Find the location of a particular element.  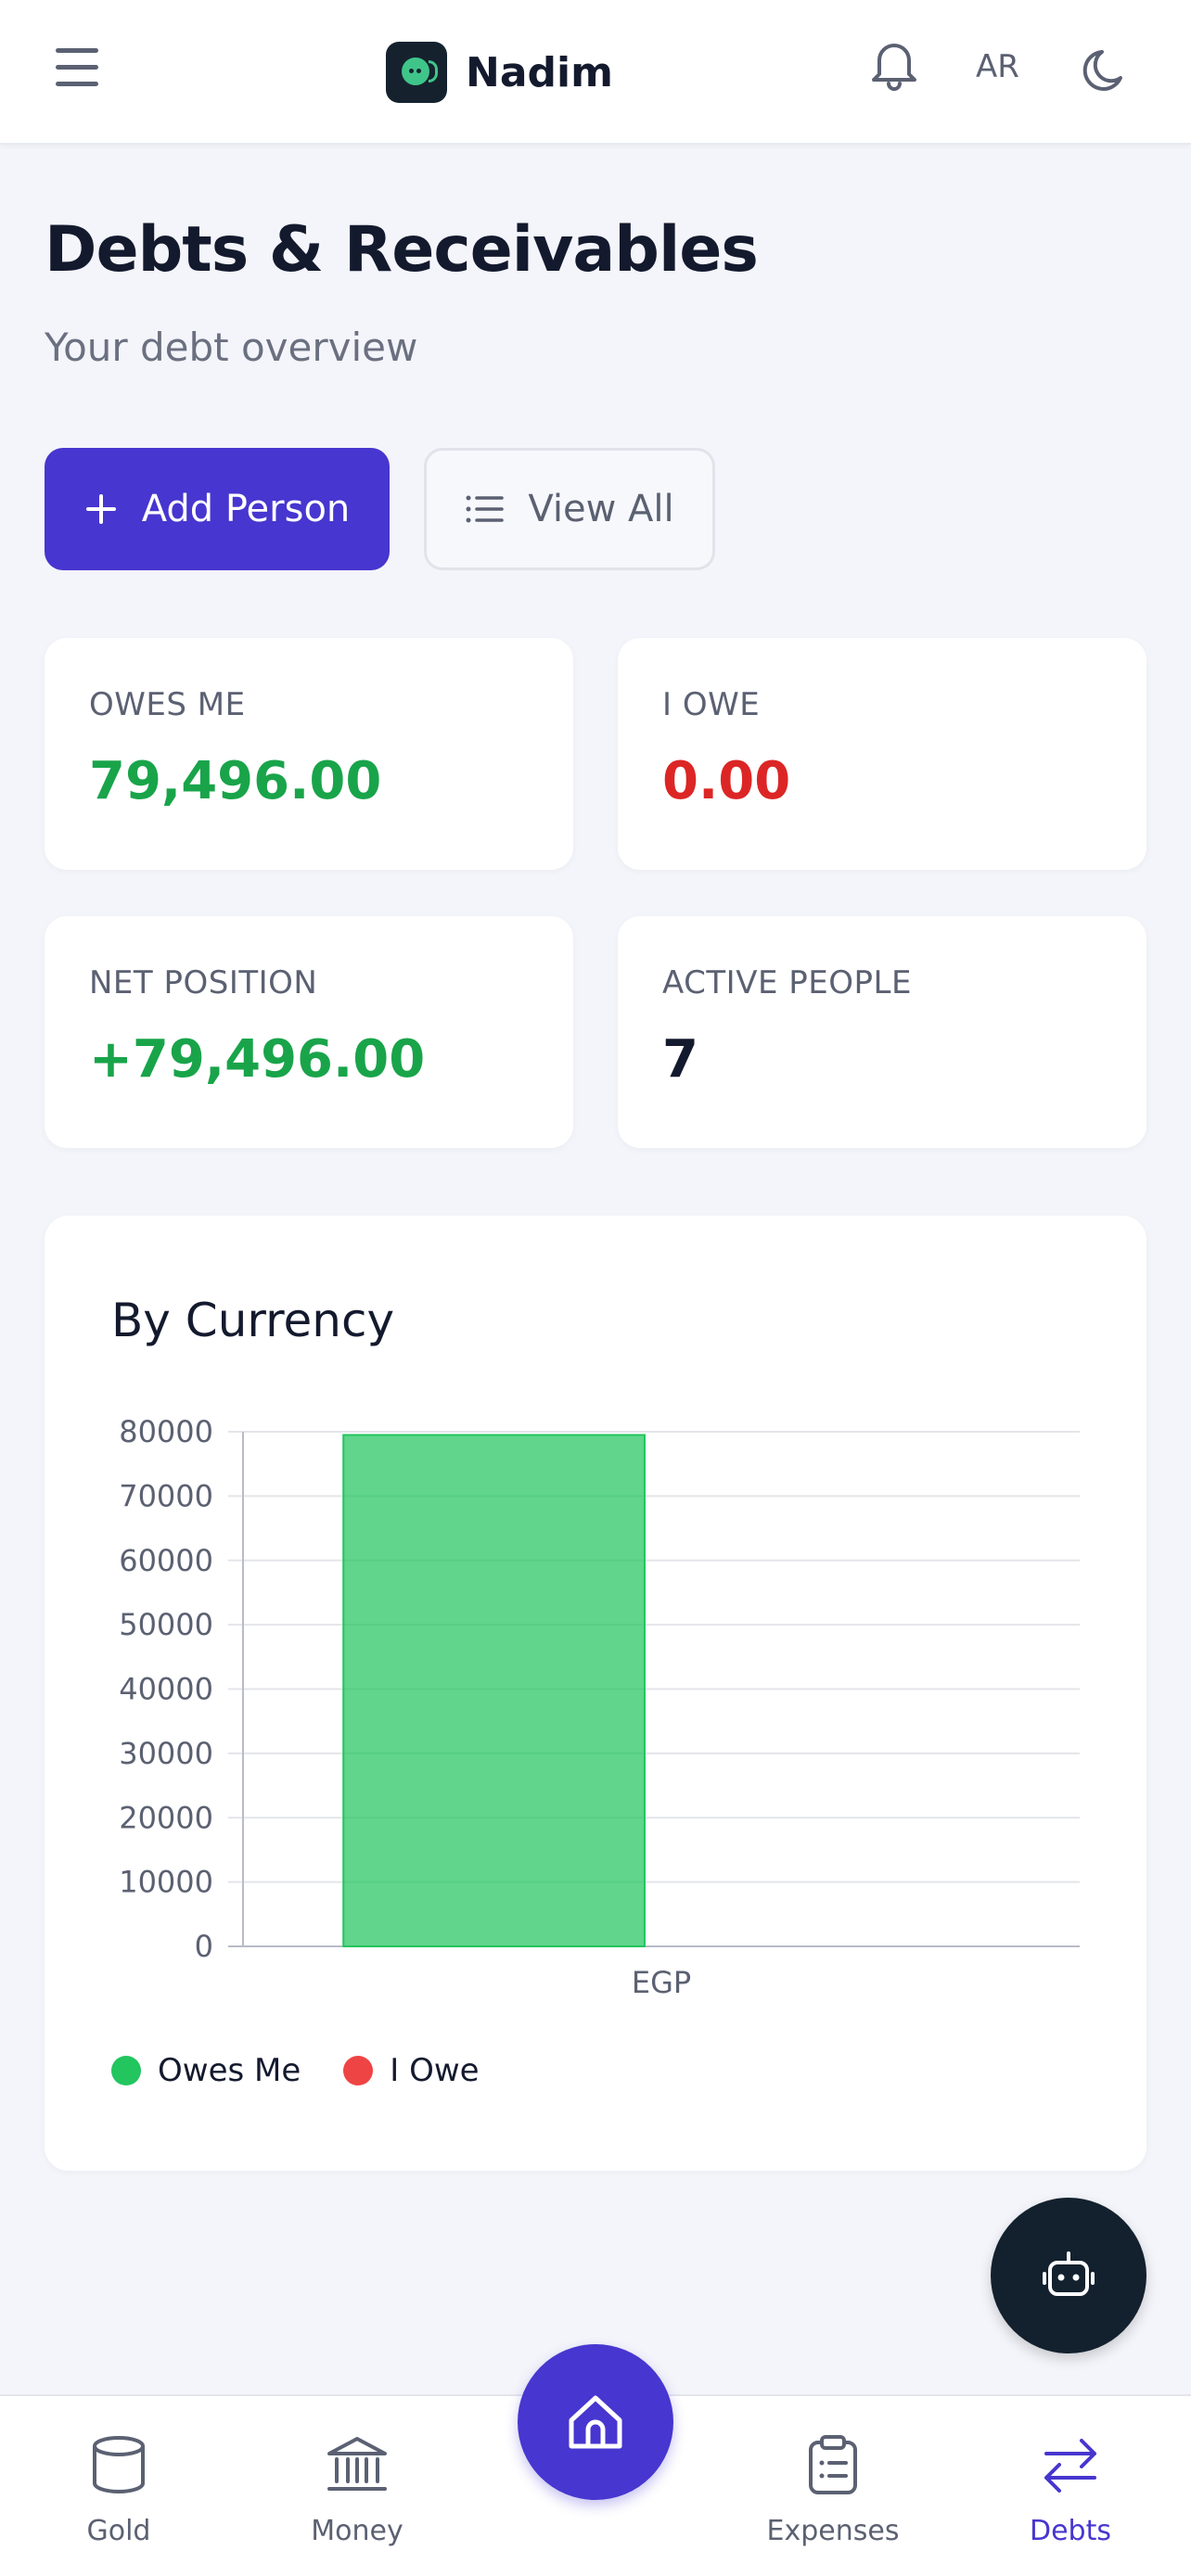

owes-me-swatch is located at coordinates (126, 2071).